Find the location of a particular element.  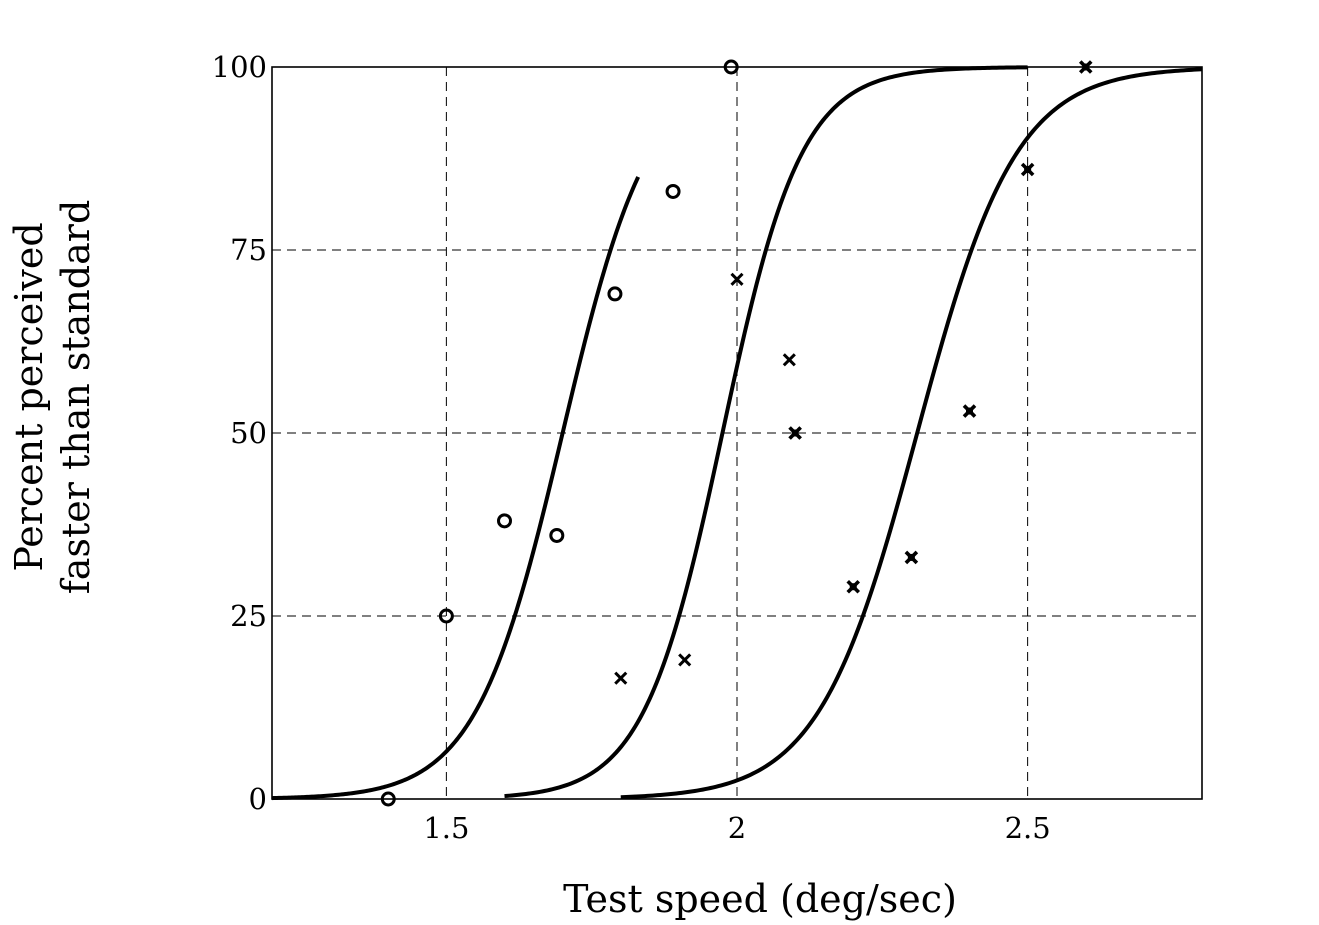

y-tick-label: 50 is located at coordinates (248, 433).